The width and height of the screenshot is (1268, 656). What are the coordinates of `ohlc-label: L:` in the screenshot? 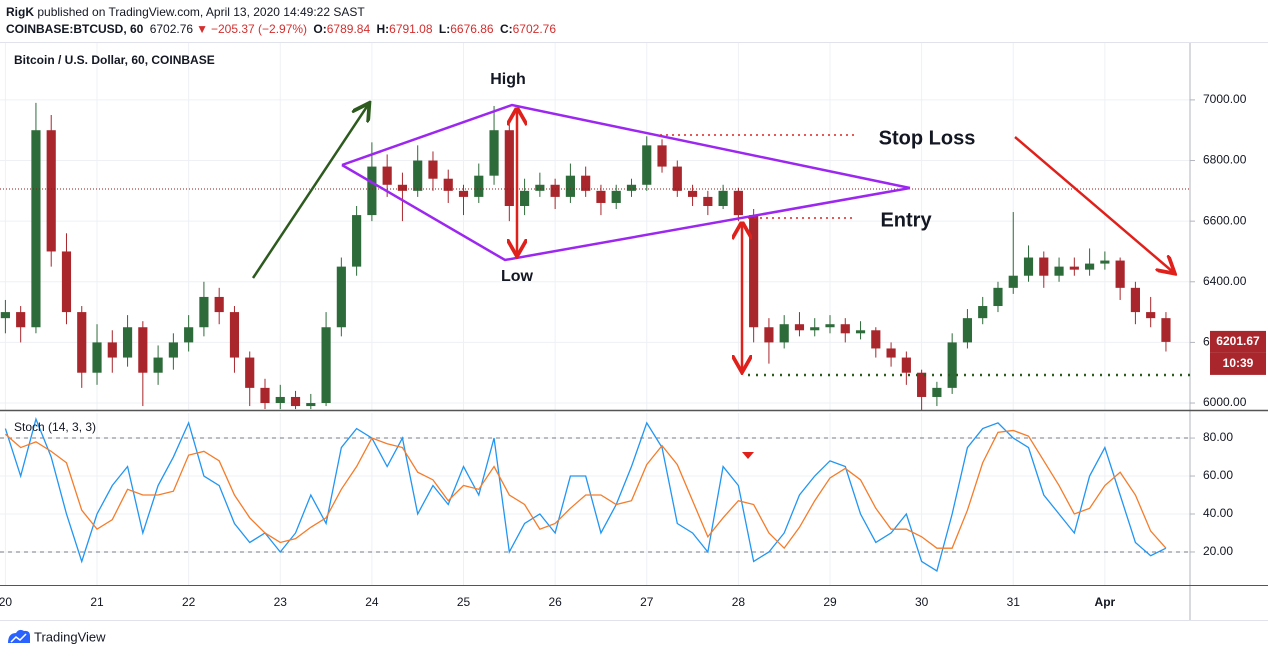 It's located at (444, 29).